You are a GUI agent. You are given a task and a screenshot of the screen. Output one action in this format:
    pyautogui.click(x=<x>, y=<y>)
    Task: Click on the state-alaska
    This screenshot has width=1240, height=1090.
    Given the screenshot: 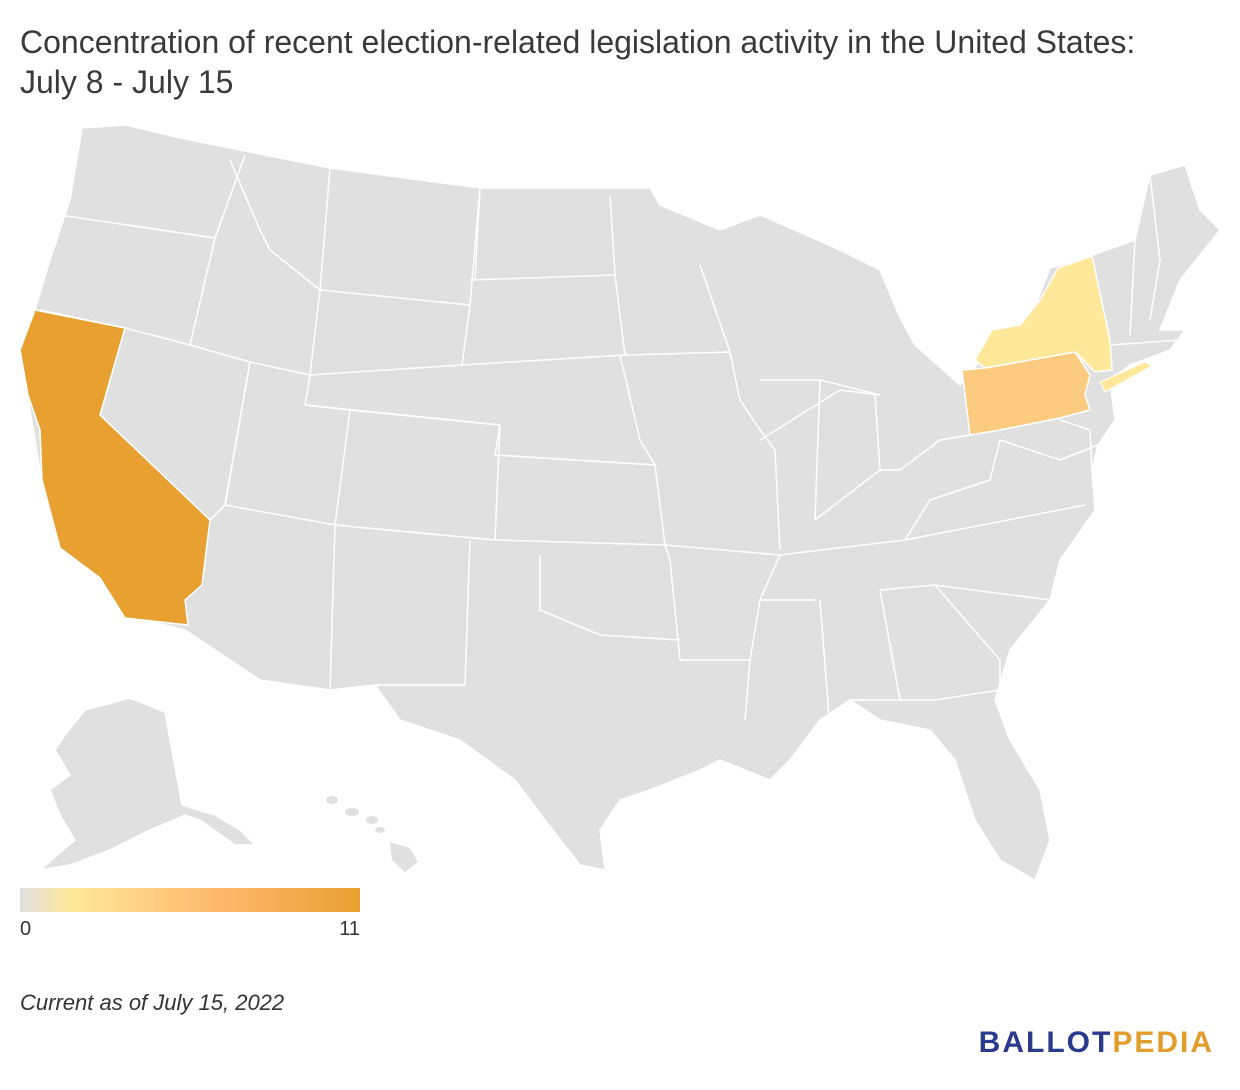 What is the action you would take?
    pyautogui.click(x=147, y=784)
    